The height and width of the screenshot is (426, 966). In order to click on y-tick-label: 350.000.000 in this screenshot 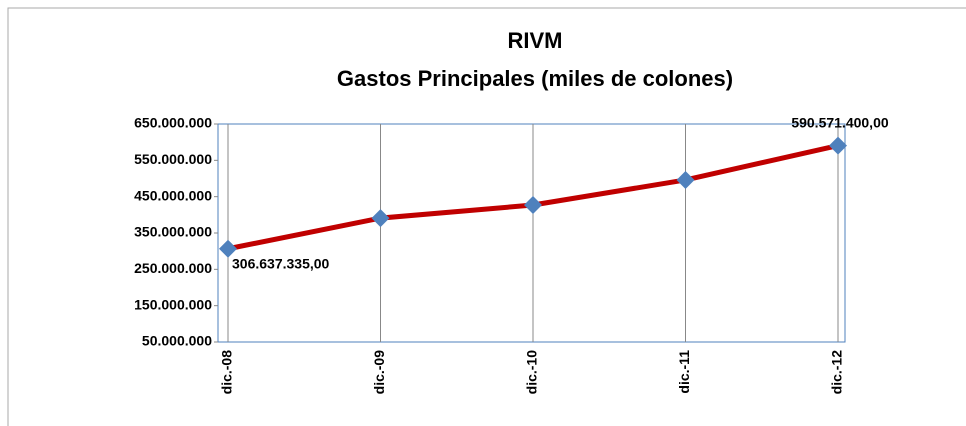, I will do `click(173, 232)`.